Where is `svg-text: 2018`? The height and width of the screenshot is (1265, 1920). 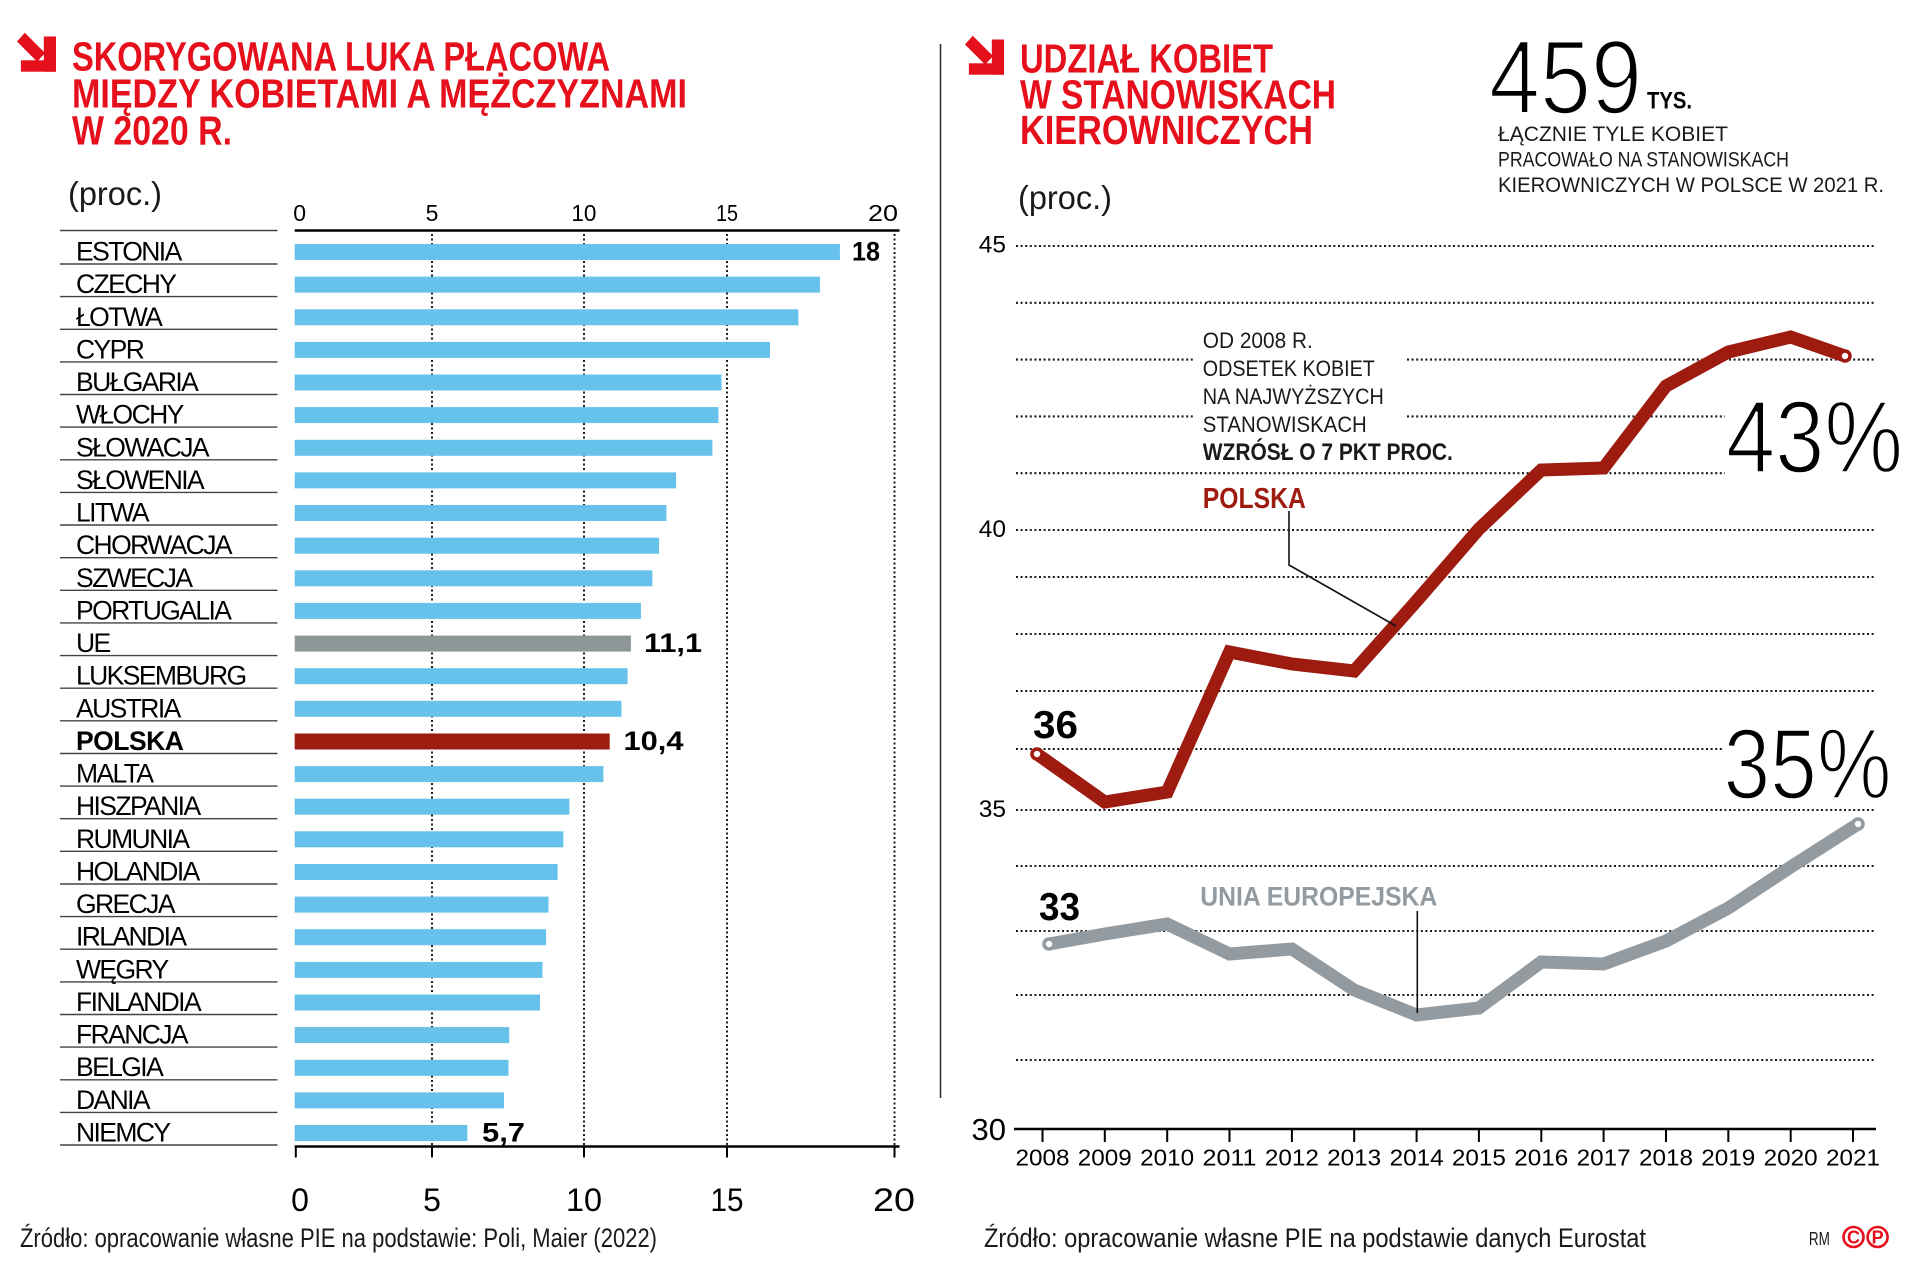 svg-text: 2018 is located at coordinates (1666, 1158).